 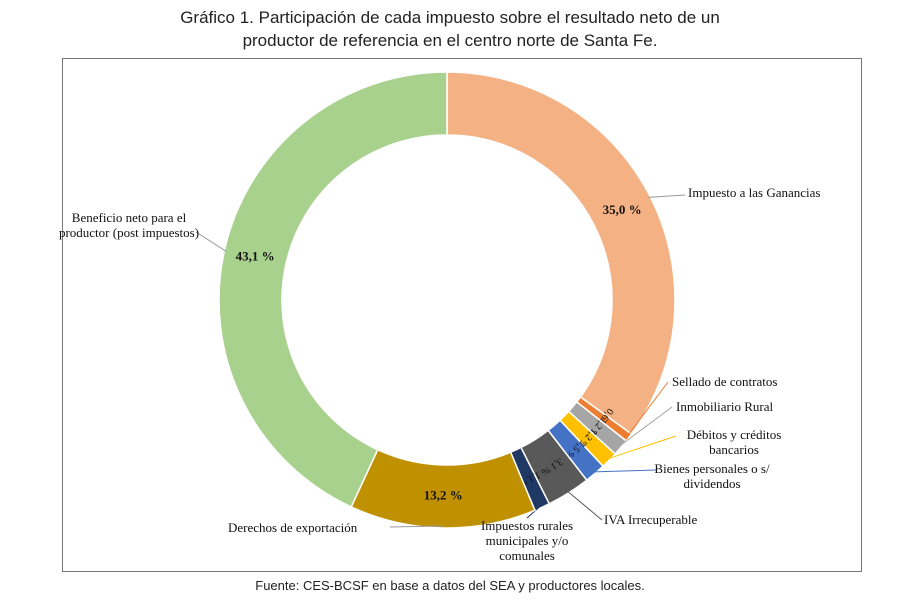 What do you see at coordinates (725, 406) in the screenshot?
I see `category-label: Inmobiliario Rural` at bounding box center [725, 406].